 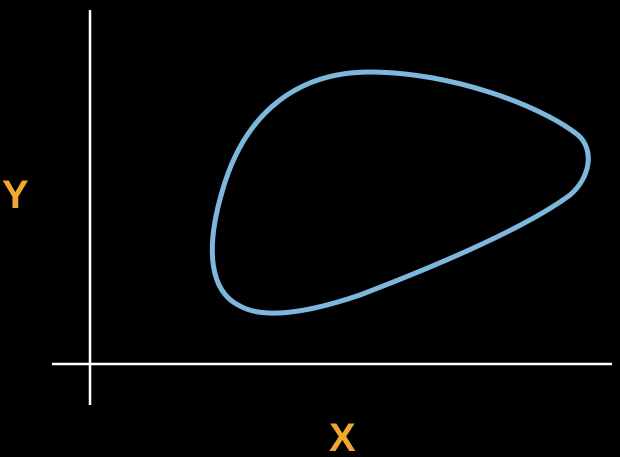 What do you see at coordinates (15, 195) in the screenshot?
I see `y-axis-label: Y` at bounding box center [15, 195].